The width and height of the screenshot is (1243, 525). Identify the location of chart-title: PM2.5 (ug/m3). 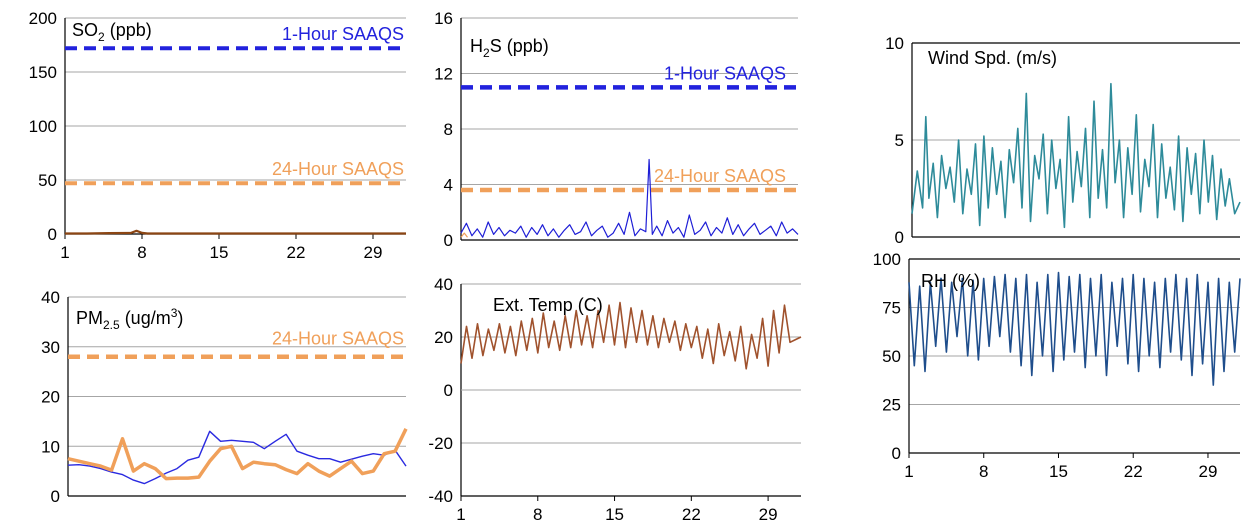
(129, 319).